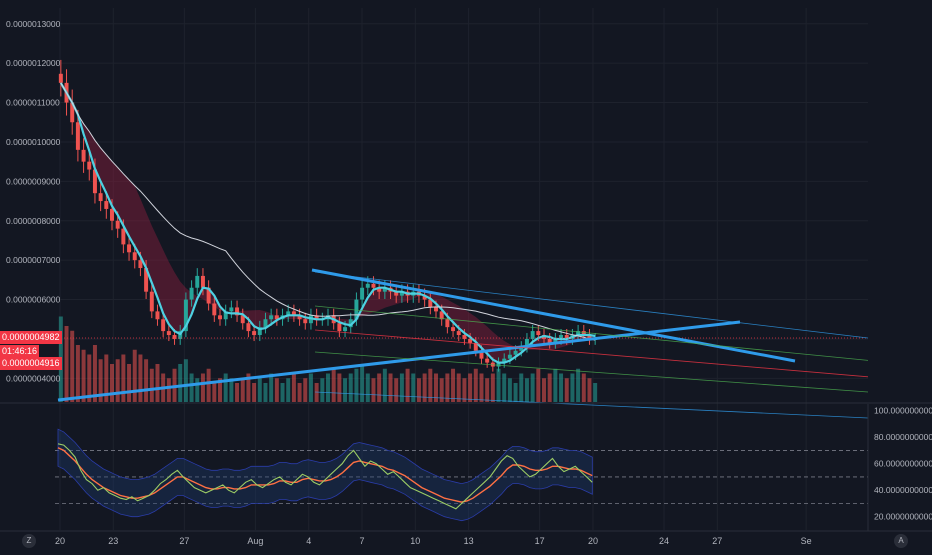 This screenshot has width=932, height=555. I want to click on price-tick-label: 0.0000010000, so click(33, 142).